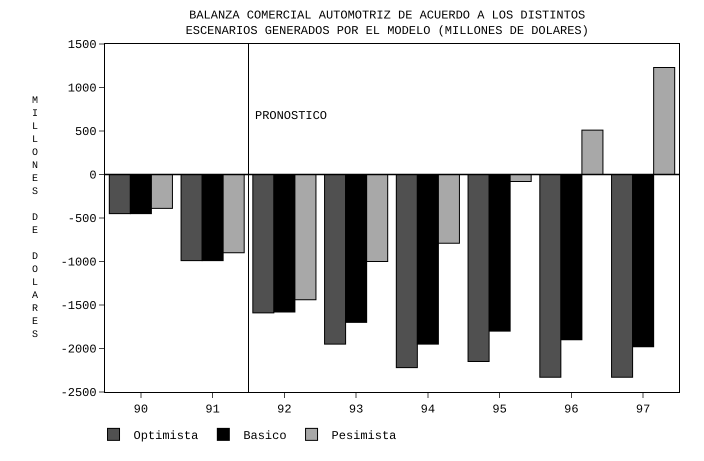 This screenshot has width=704, height=461. I want to click on legend-label: Pesimista, so click(364, 436).